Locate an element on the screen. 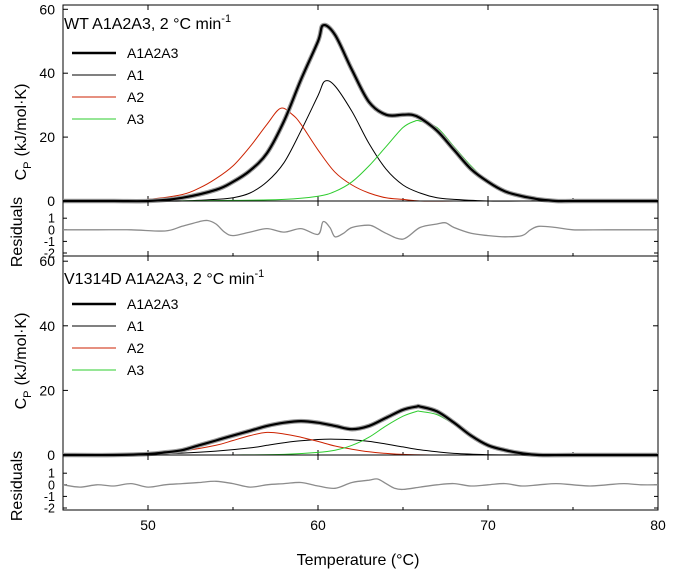 The image size is (675, 575). x-tick-label: 70 is located at coordinates (488, 525).